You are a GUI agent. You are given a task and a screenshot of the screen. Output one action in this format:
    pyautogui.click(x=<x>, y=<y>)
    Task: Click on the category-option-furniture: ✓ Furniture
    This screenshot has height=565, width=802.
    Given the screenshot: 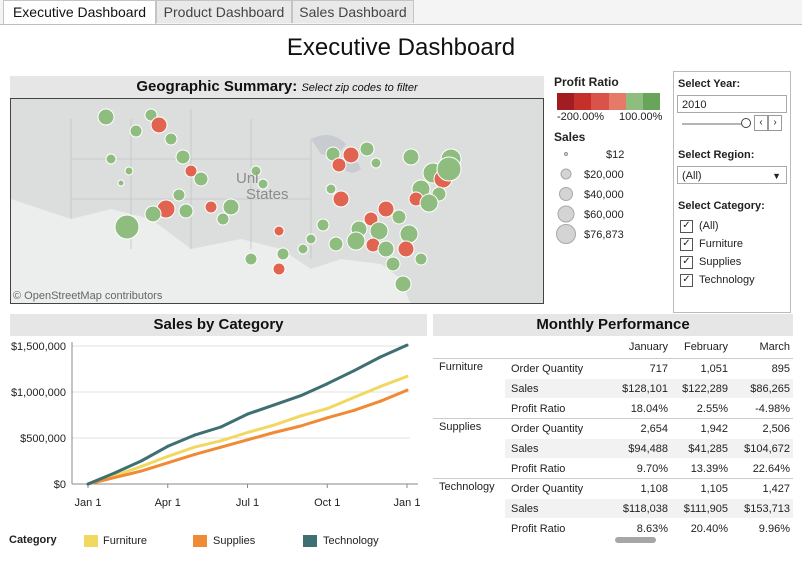 What is the action you would take?
    pyautogui.click(x=717, y=244)
    